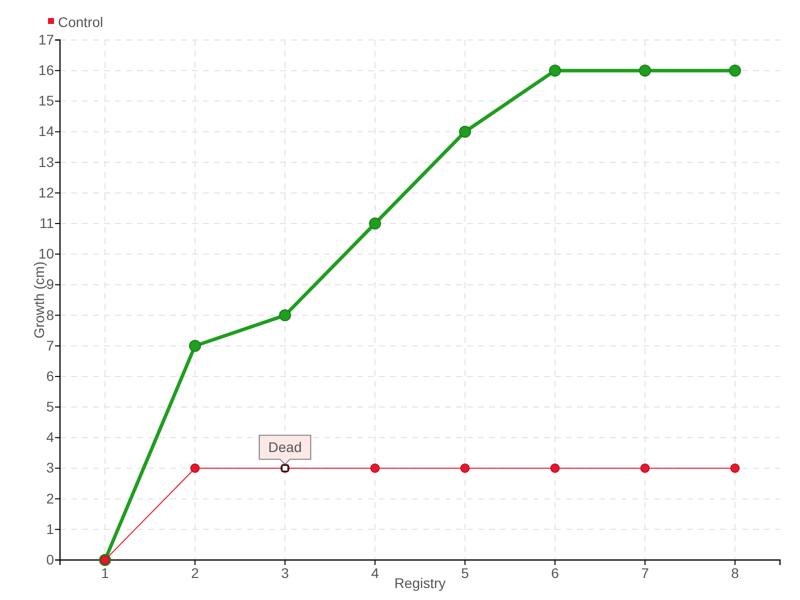 The image size is (800, 600). What do you see at coordinates (46, 162) in the screenshot?
I see `y-tick-label: 13` at bounding box center [46, 162].